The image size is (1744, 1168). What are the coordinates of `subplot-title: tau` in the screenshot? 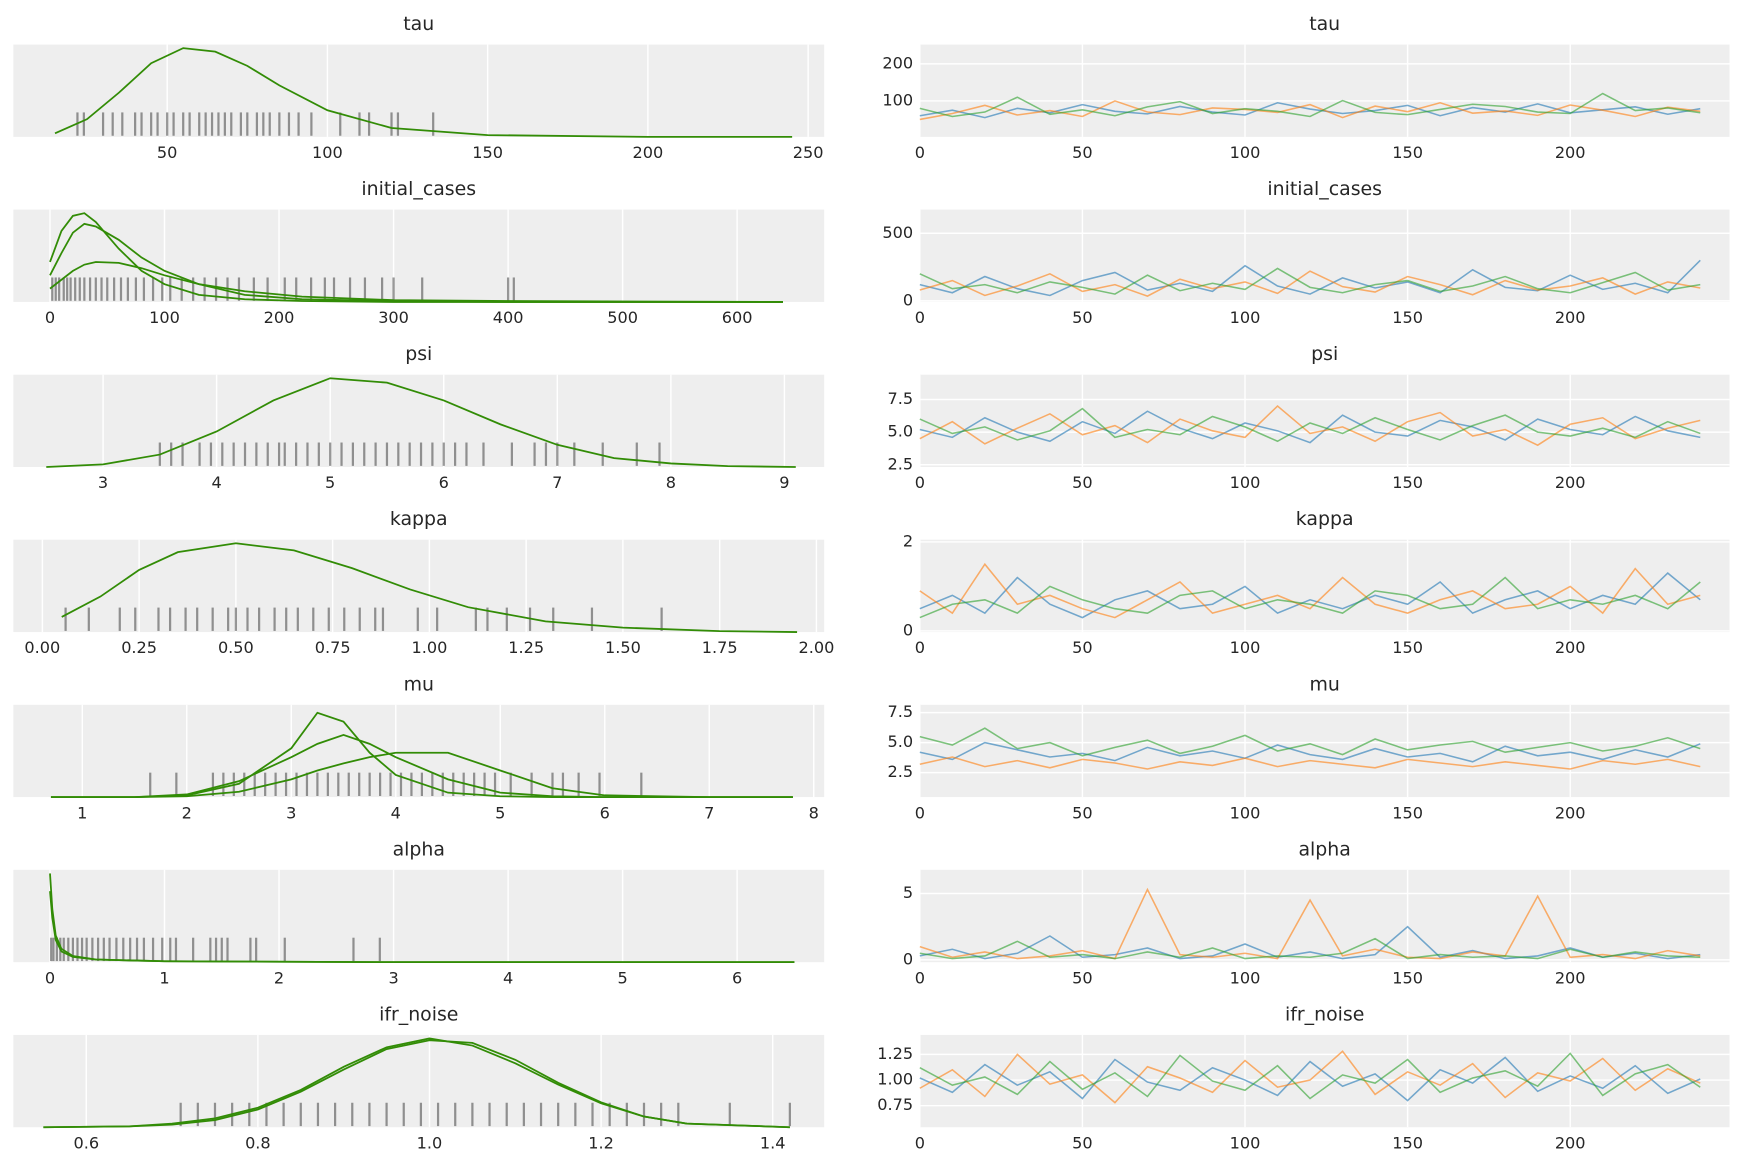 It's located at (418, 24).